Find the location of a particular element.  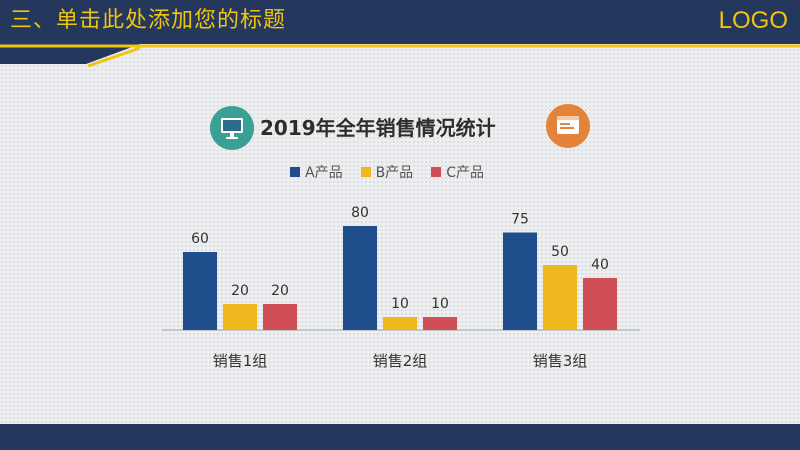

legend-label-a: A产品 is located at coordinates (324, 173).